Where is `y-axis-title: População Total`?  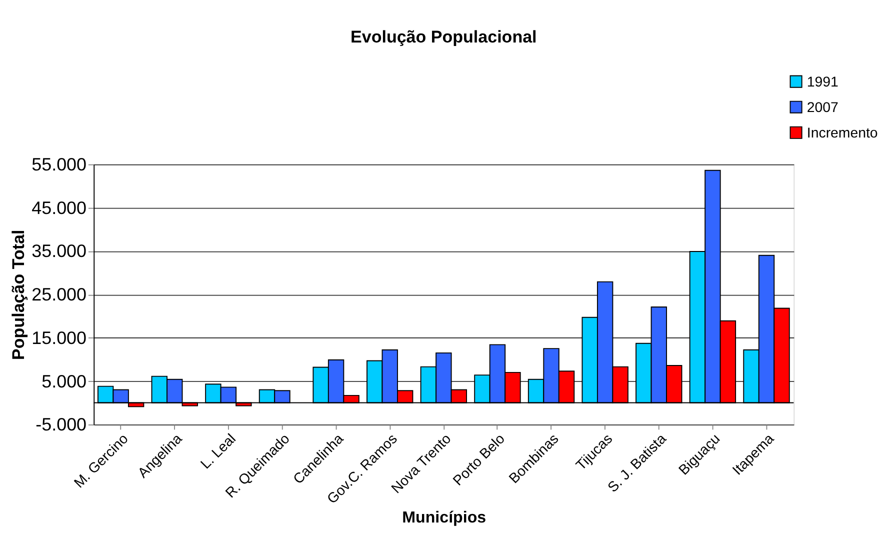
y-axis-title: População Total is located at coordinates (18, 295).